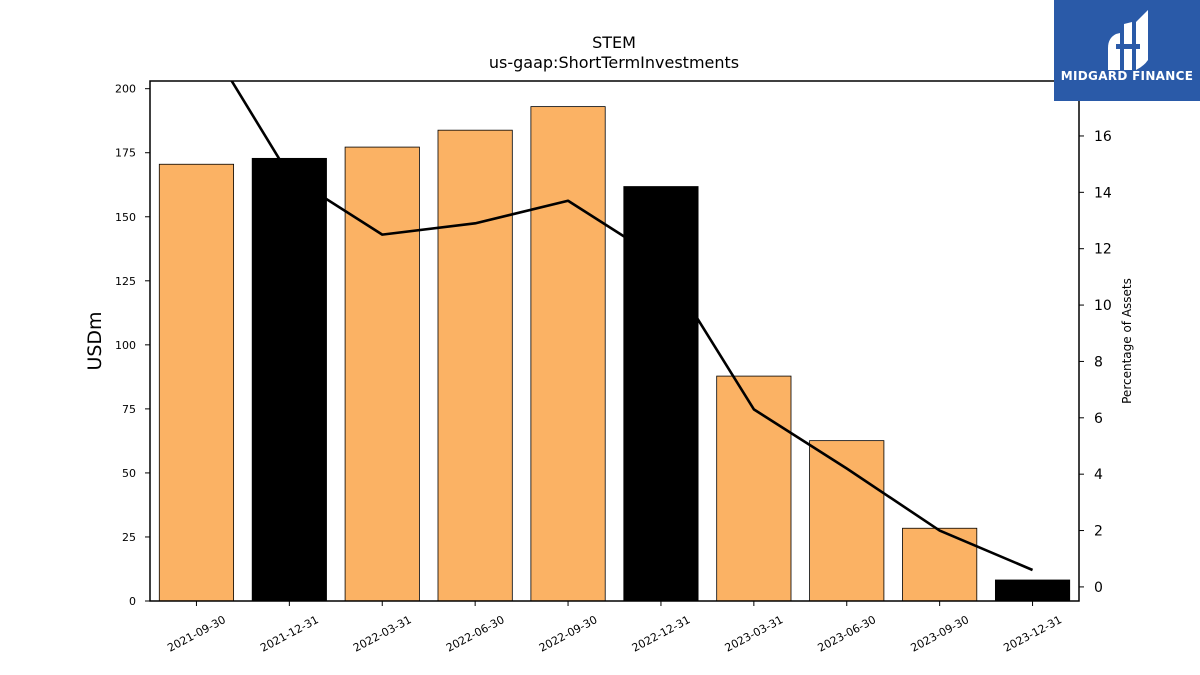 This screenshot has height=675, width=1200. I want to click on y-axis-right: 0 2 4 6 8 10 12 14 16, so click(1095, 362).